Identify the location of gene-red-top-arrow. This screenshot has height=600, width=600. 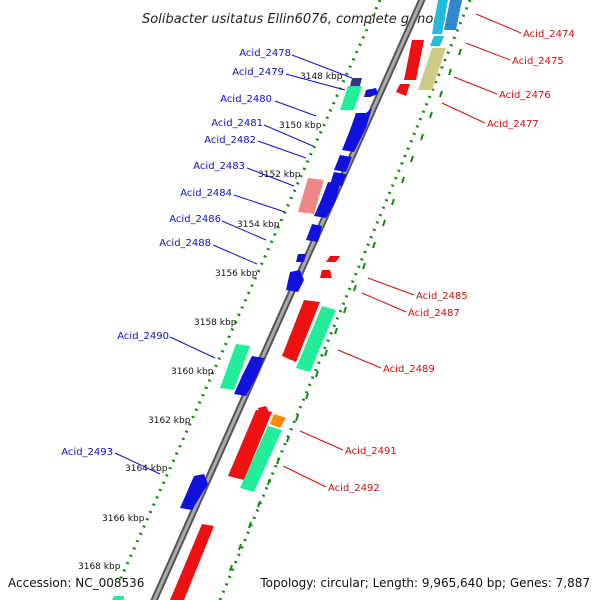
(403, 90).